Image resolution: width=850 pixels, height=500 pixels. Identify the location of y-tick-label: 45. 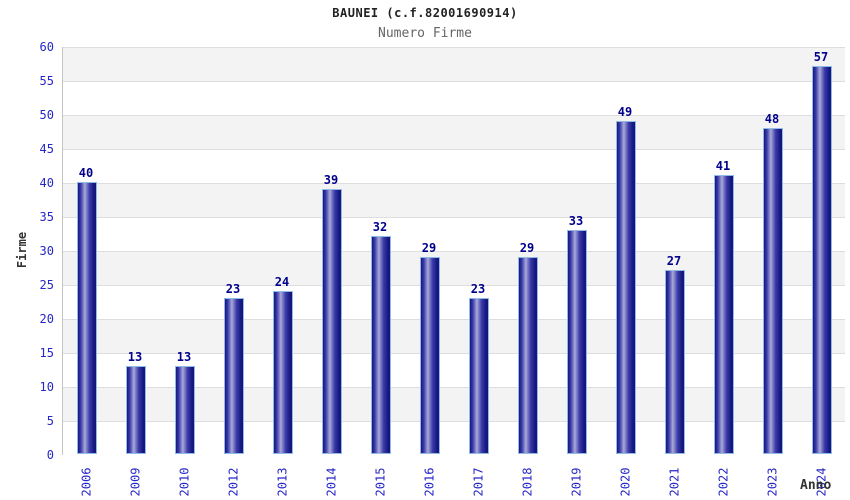
(46, 149).